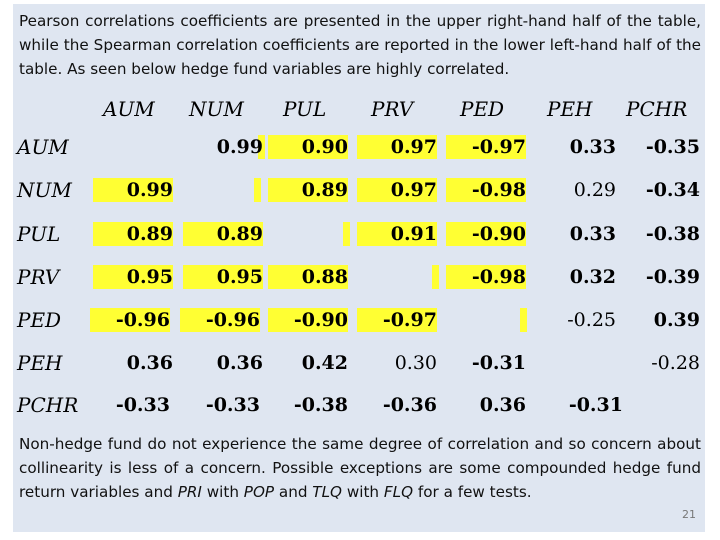 This screenshot has width=720, height=540. I want to click on table-cell: 0.88, so click(308, 277).